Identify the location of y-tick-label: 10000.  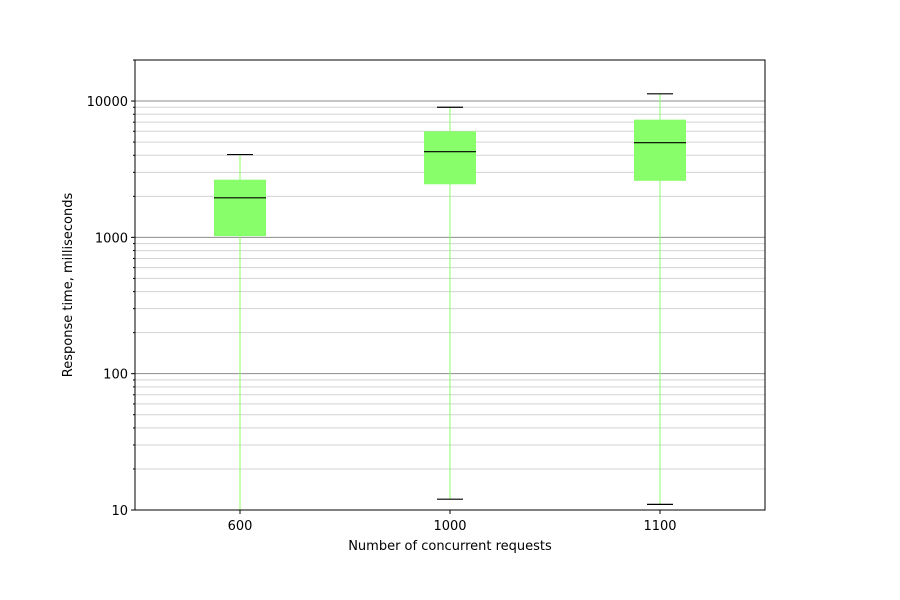
(107, 102).